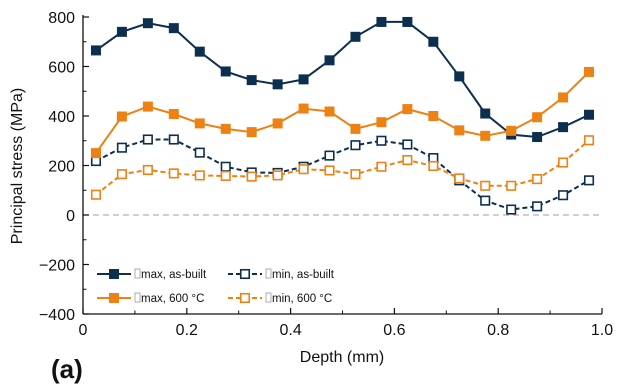  I want to click on legend-entry: max, as-built, so click(152, 274).